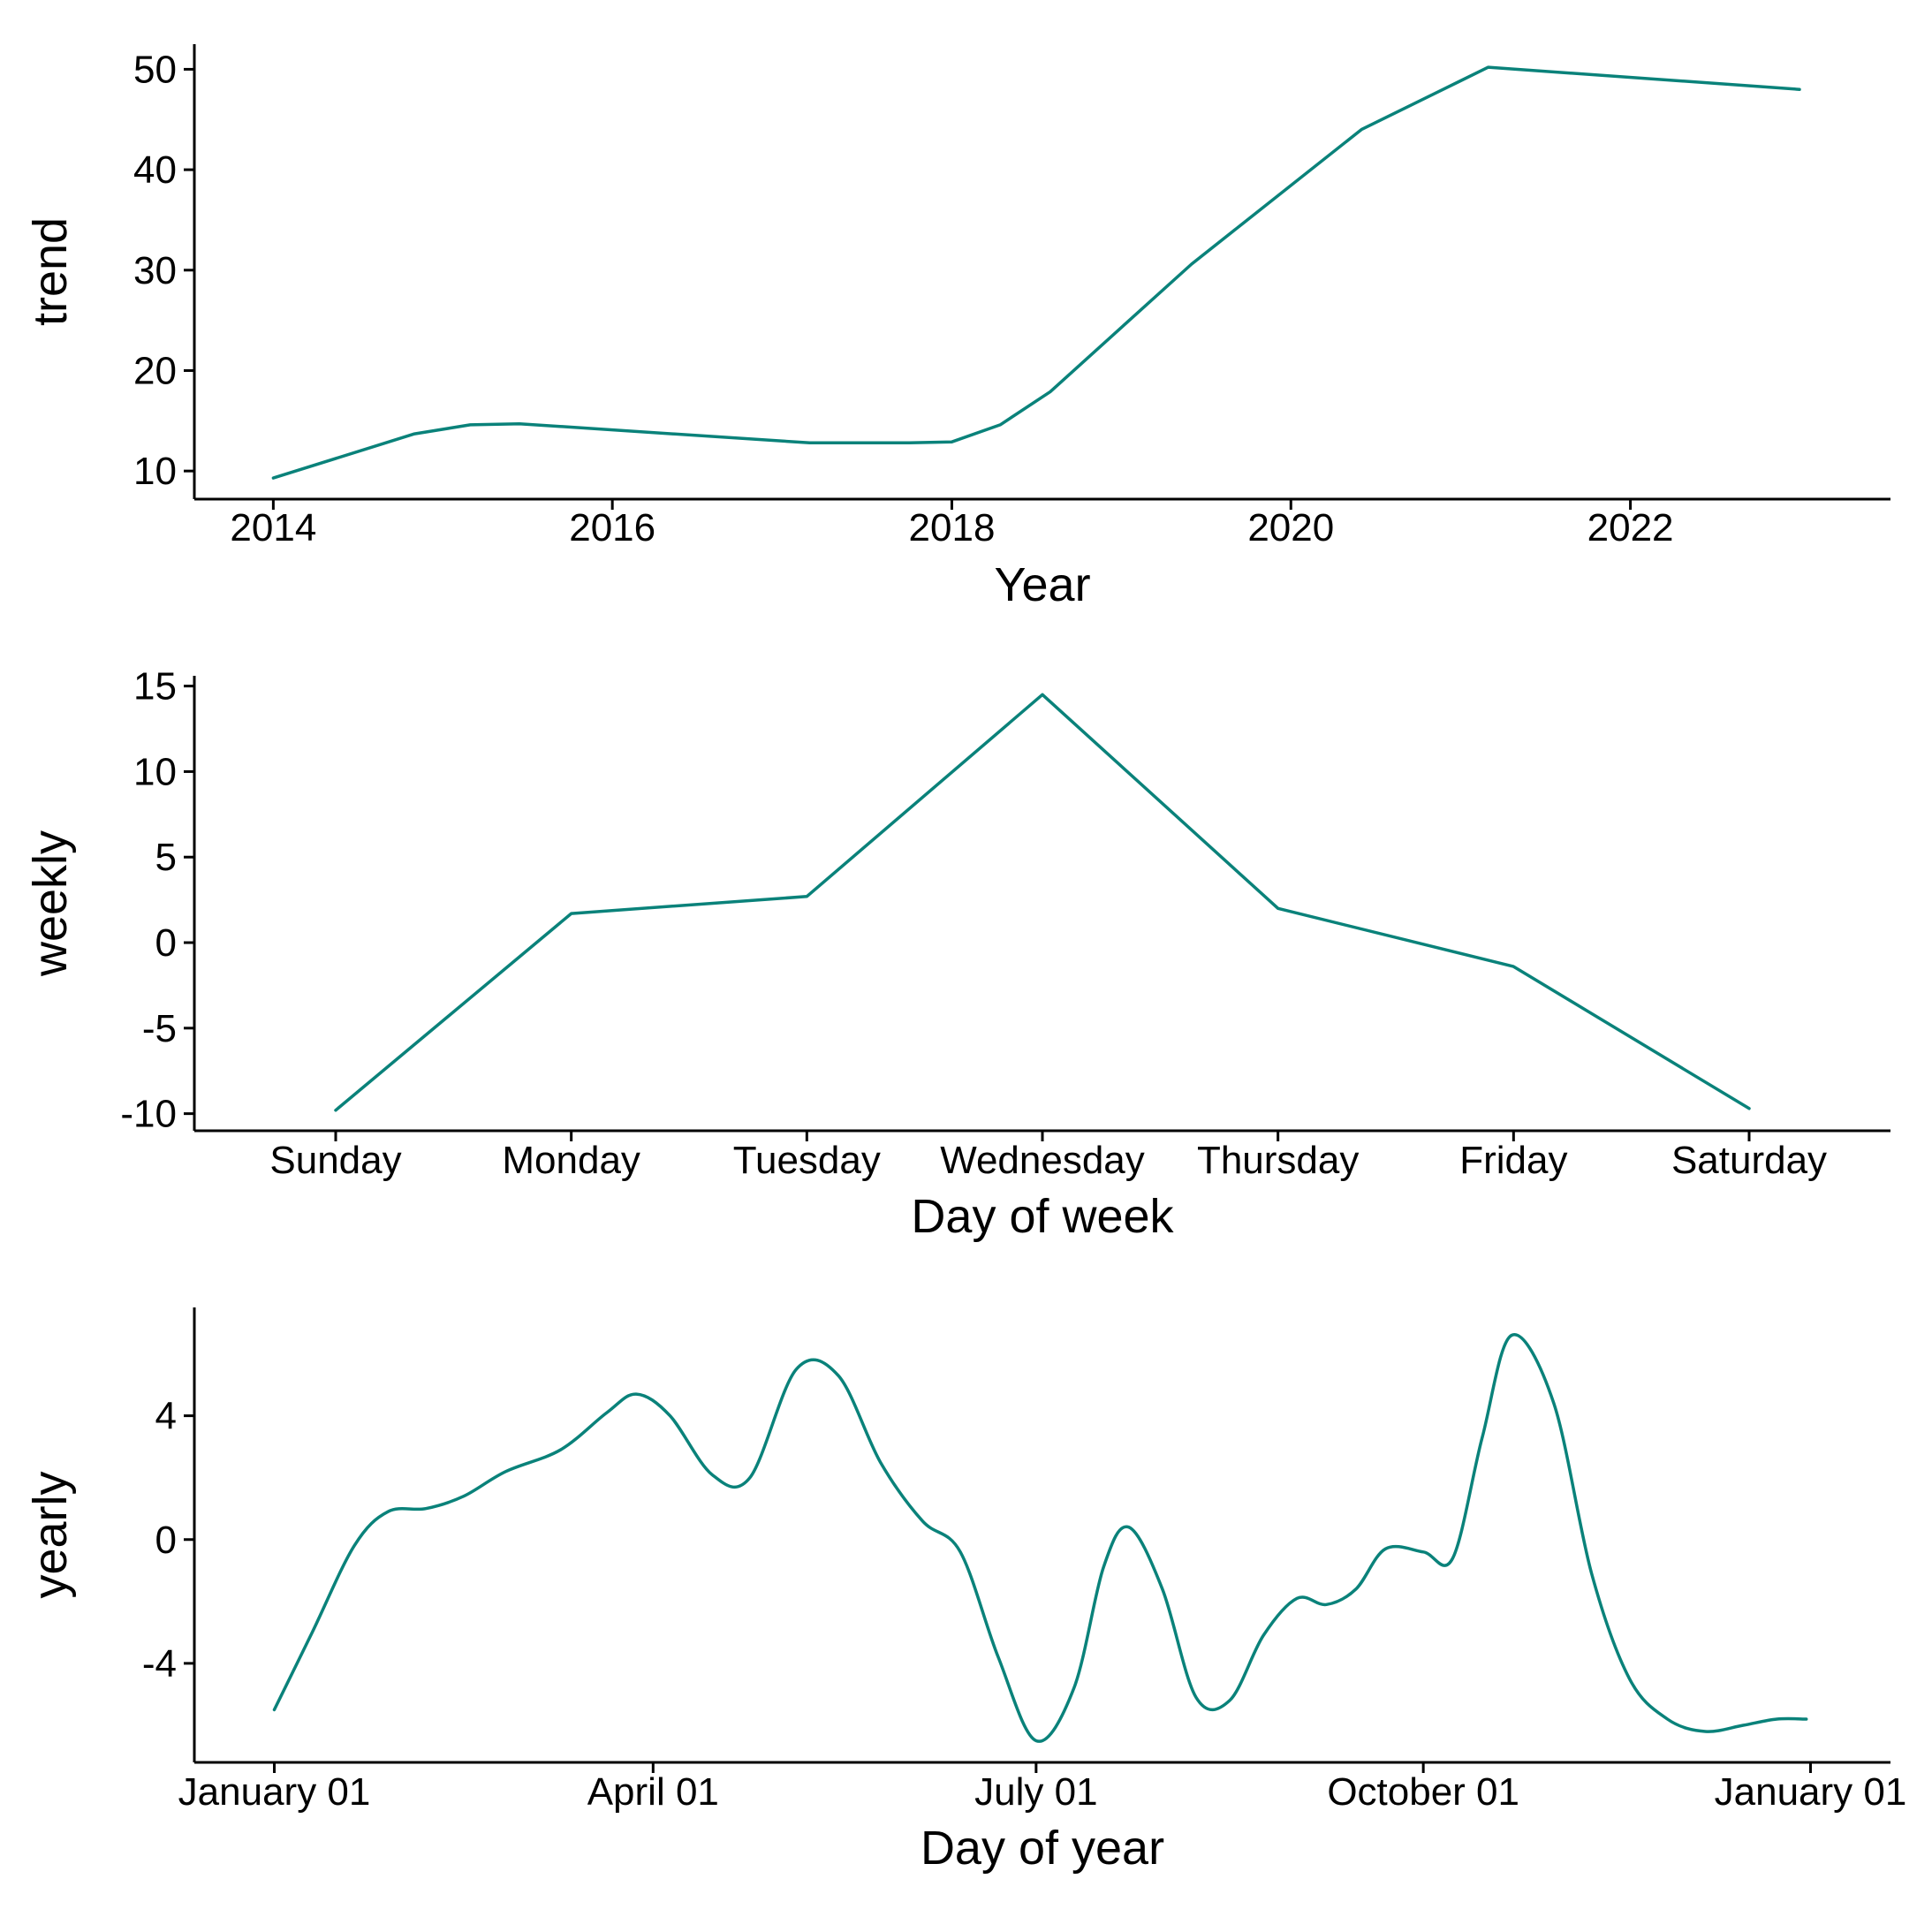 The width and height of the screenshot is (1932, 1932). I want to click on x-tick-label: July 01, so click(1035, 1792).